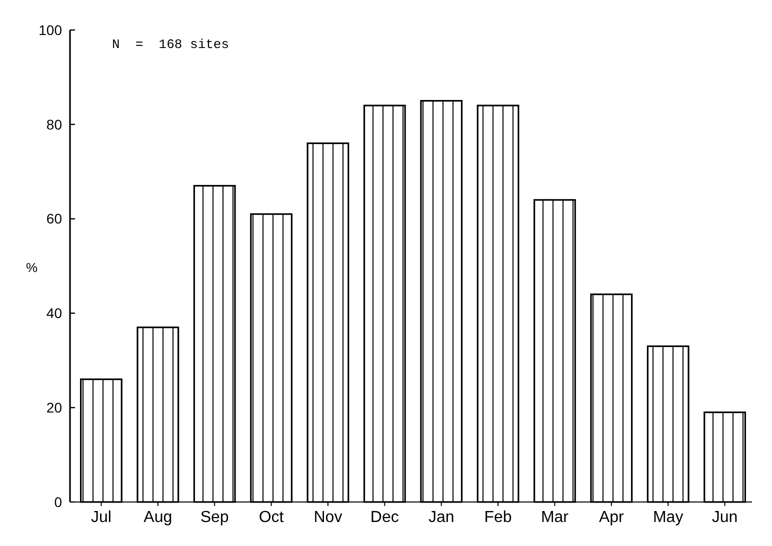 This screenshot has height=546, width=772. I want to click on annotation: N = 168 sites, so click(171, 44).